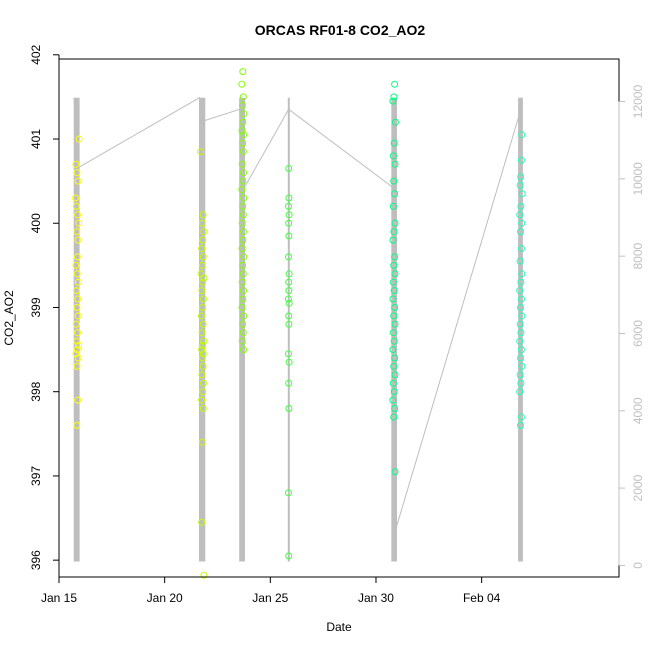 This screenshot has width=650, height=650. Describe the element at coordinates (36, 560) in the screenshot. I see `y-tick-label: 396` at that location.